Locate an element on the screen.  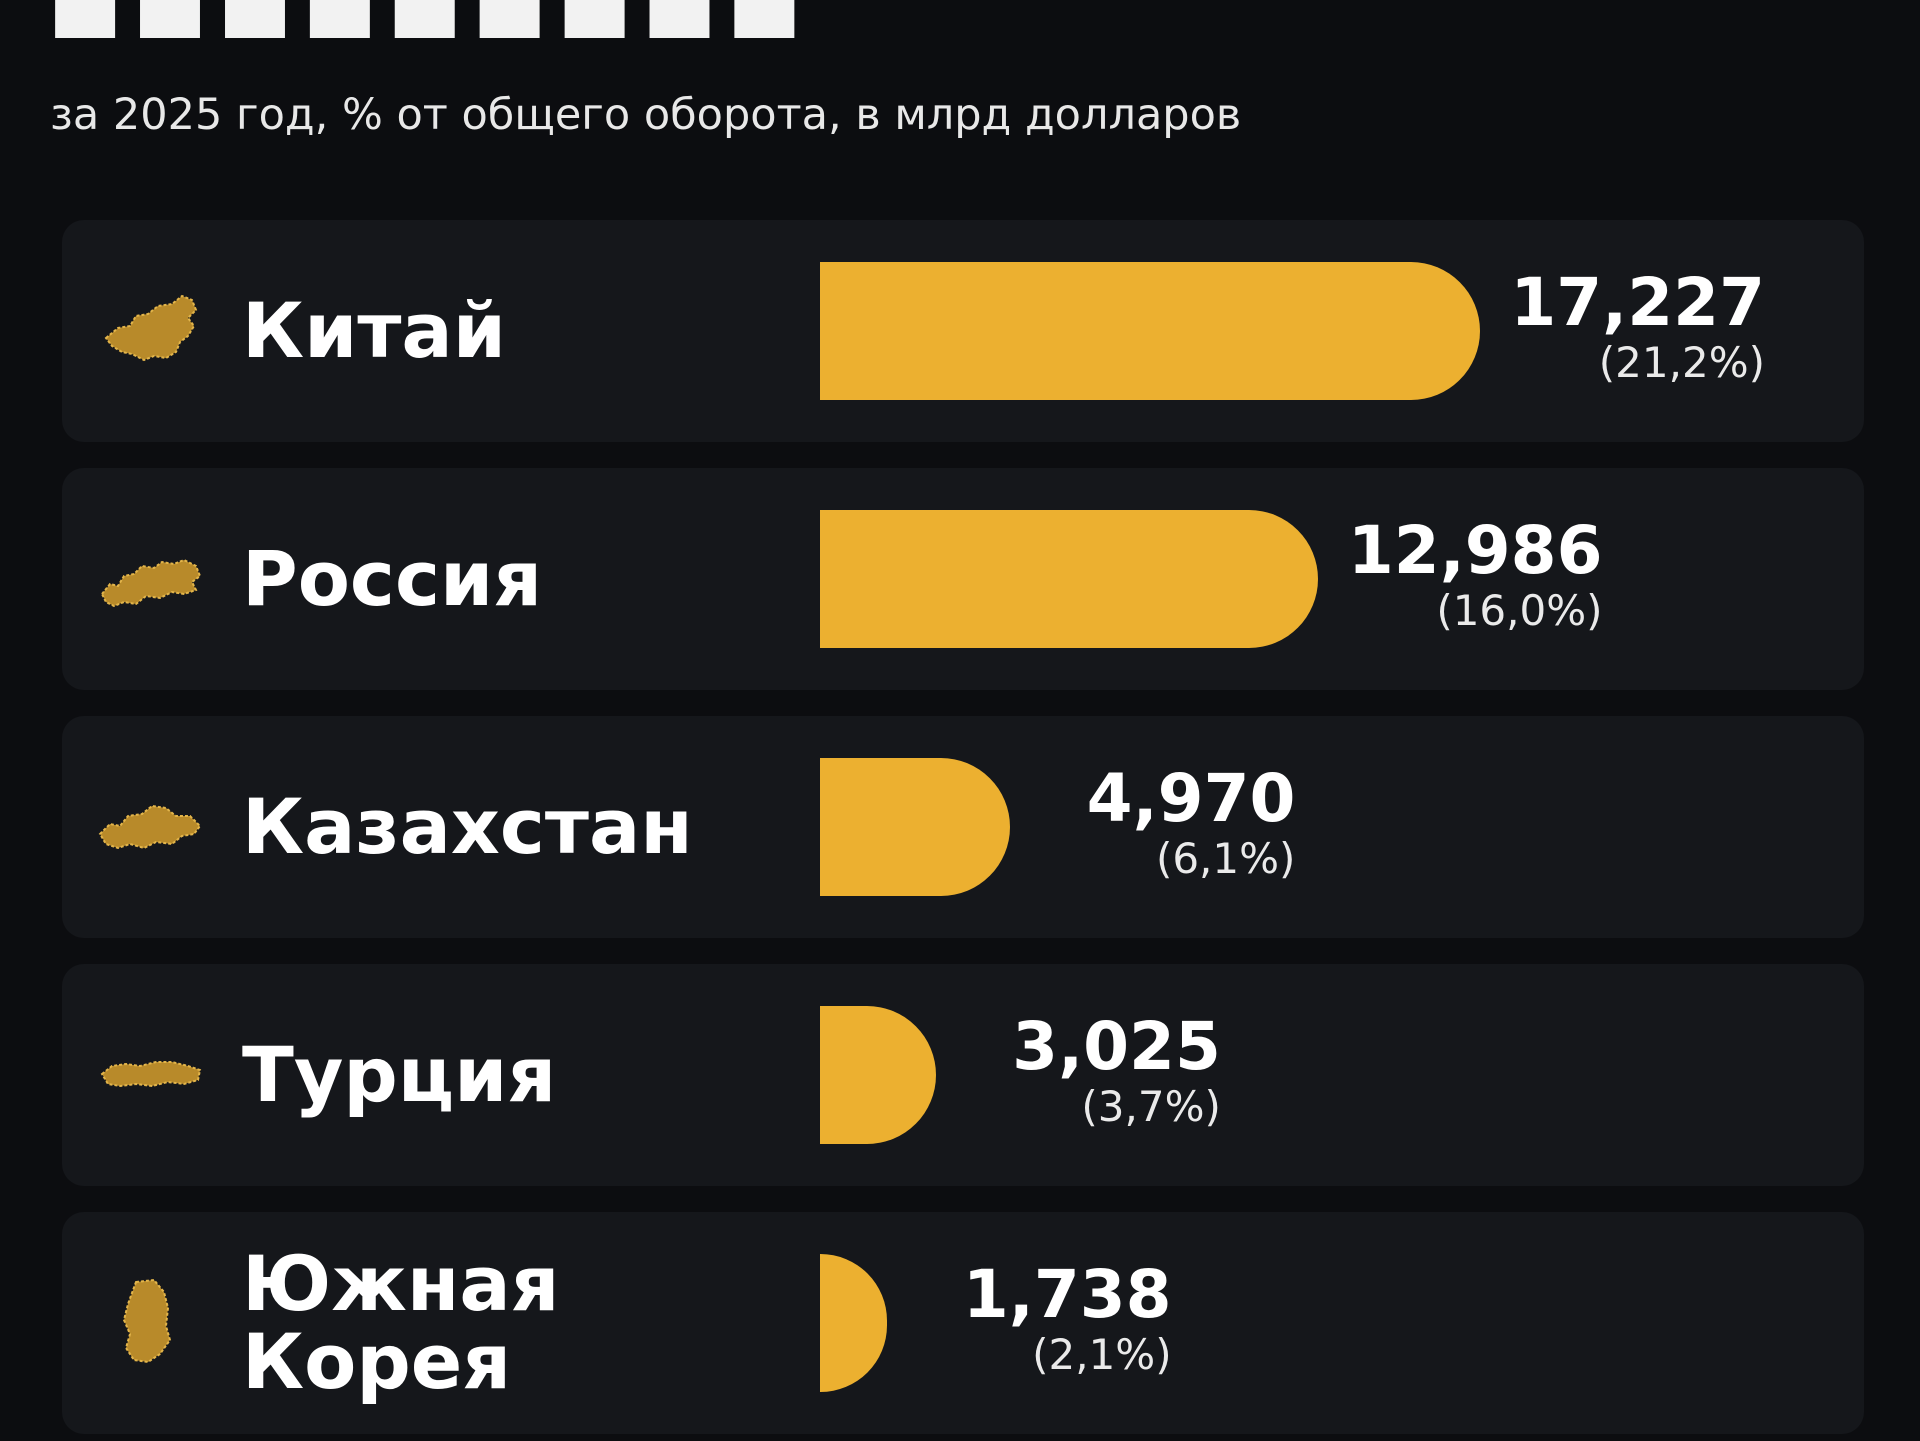
tick-label: Турция is located at coordinates (522, 1075).